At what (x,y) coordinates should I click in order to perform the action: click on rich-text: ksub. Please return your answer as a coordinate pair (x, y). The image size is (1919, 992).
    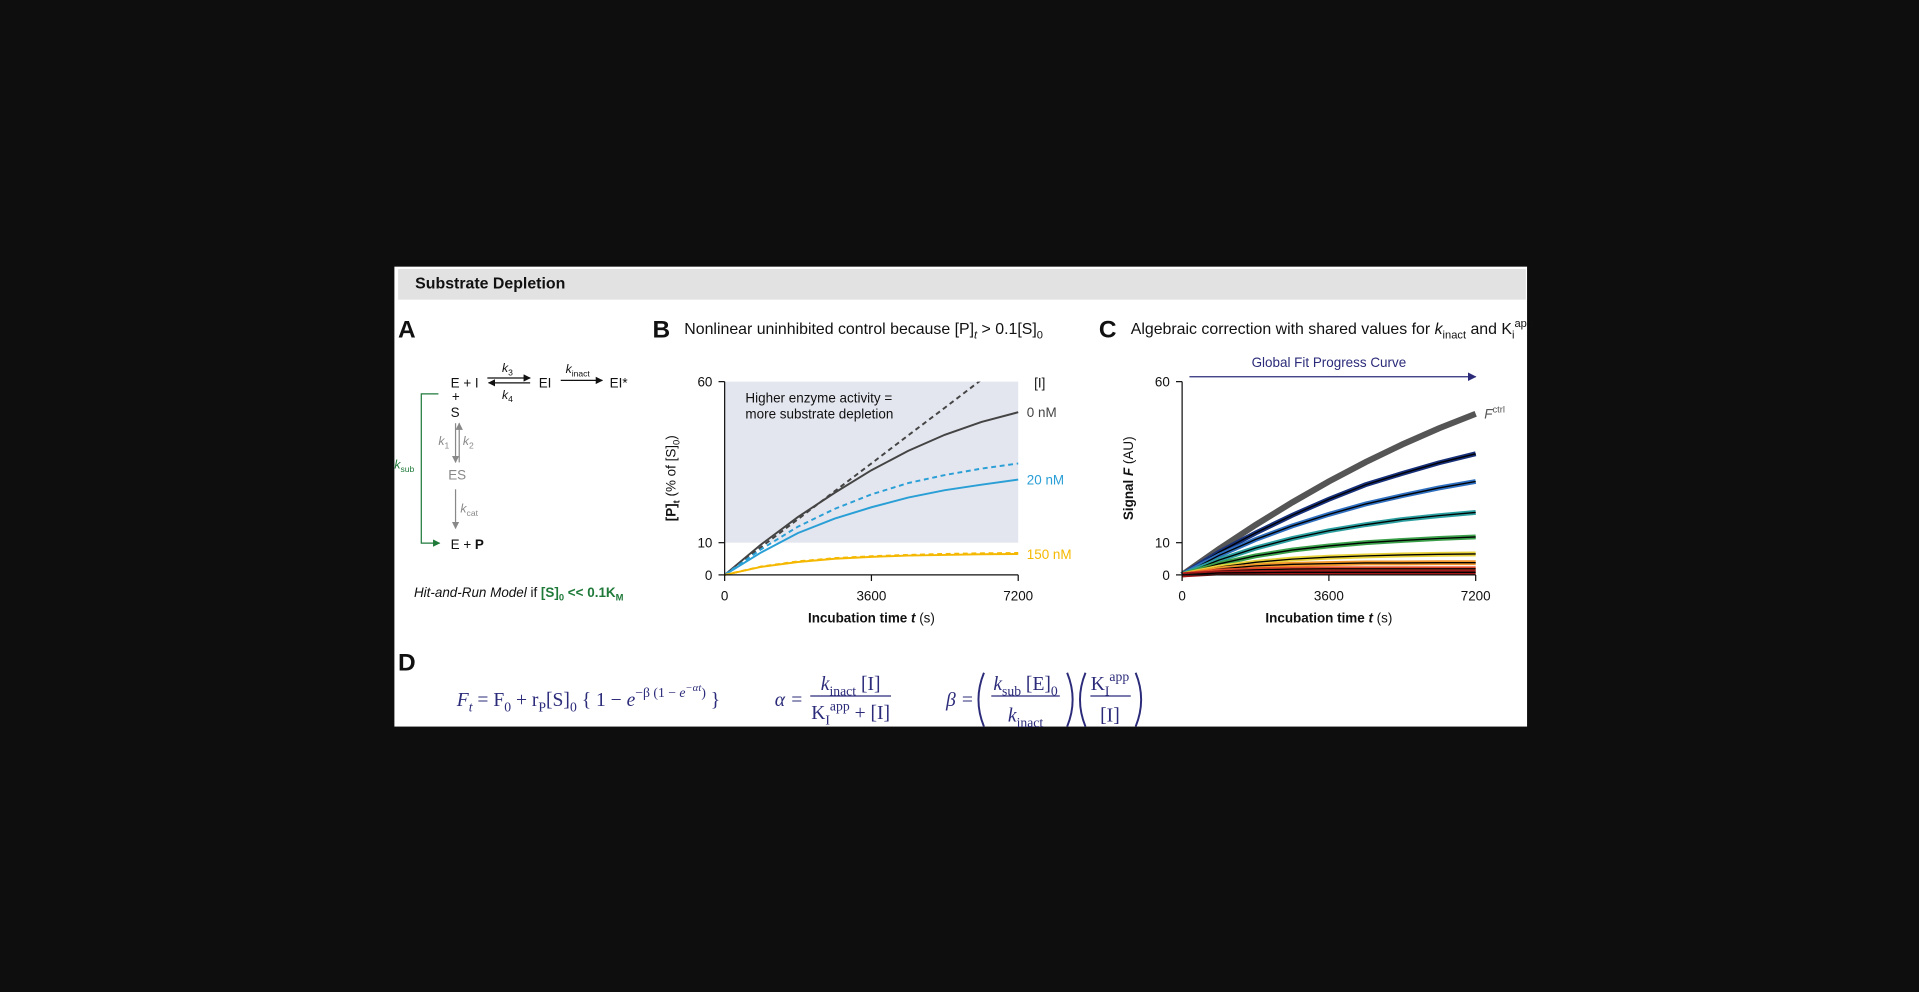
    Looking at the image, I should click on (404, 465).